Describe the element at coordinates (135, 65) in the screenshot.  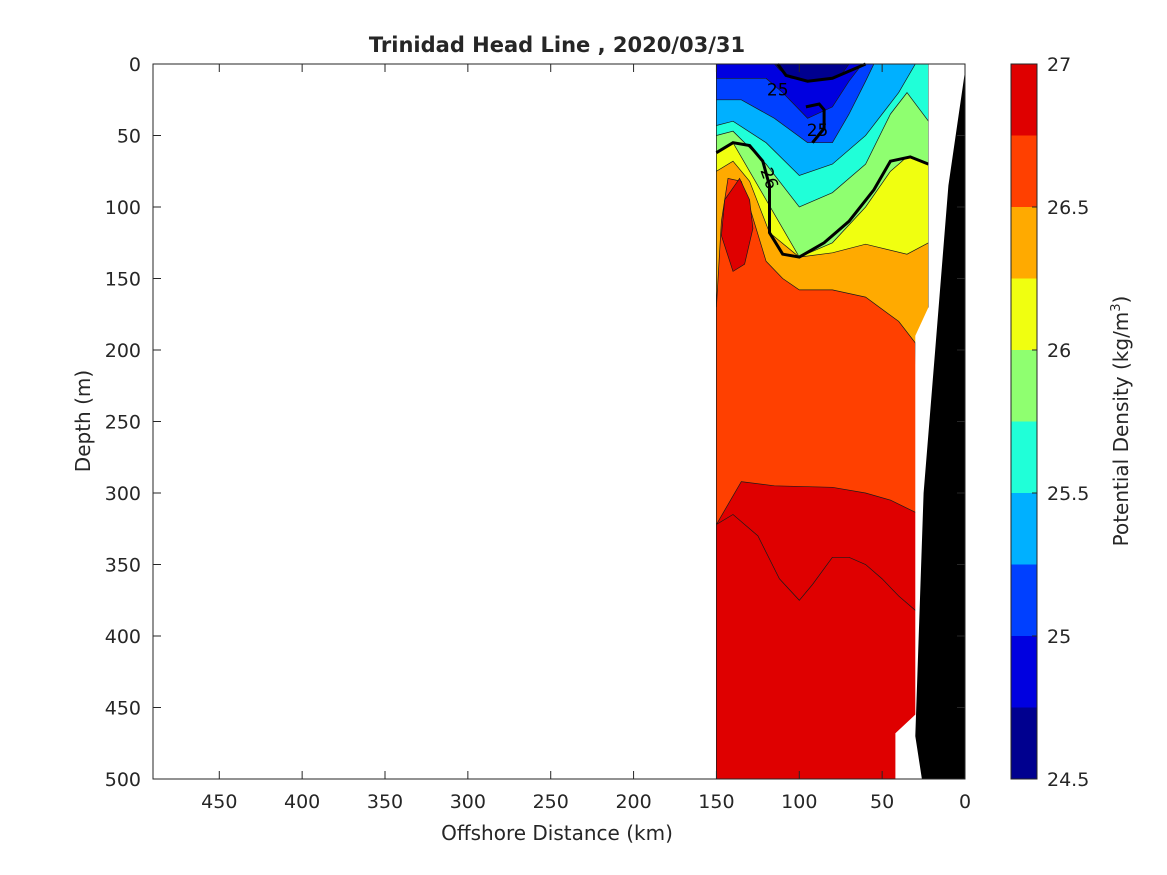
I see `y-tick-label: 0` at that location.